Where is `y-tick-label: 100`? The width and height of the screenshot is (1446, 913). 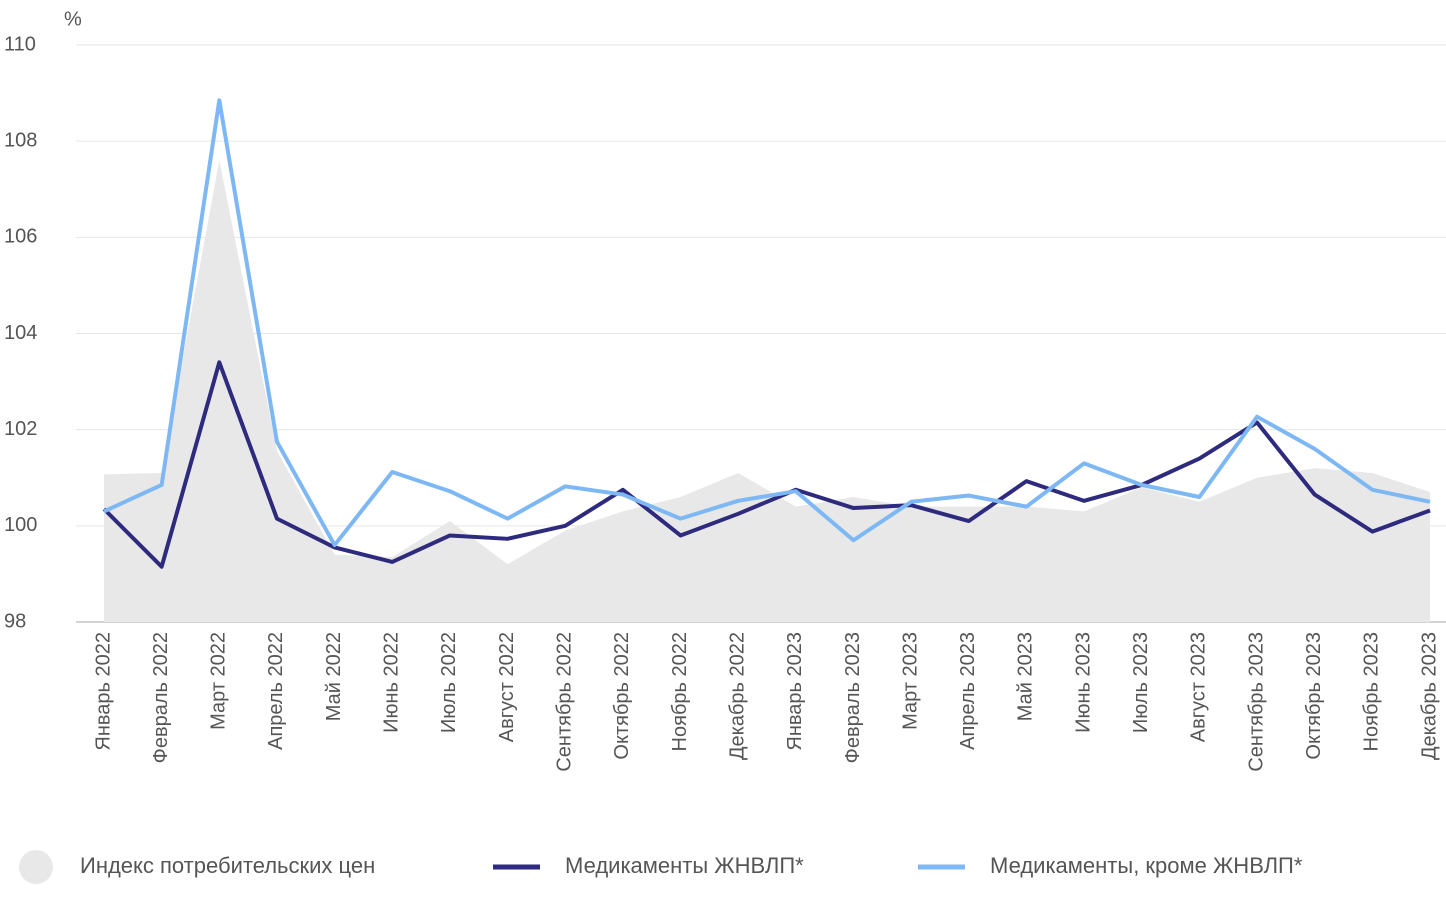
y-tick-label: 100 is located at coordinates (20, 525).